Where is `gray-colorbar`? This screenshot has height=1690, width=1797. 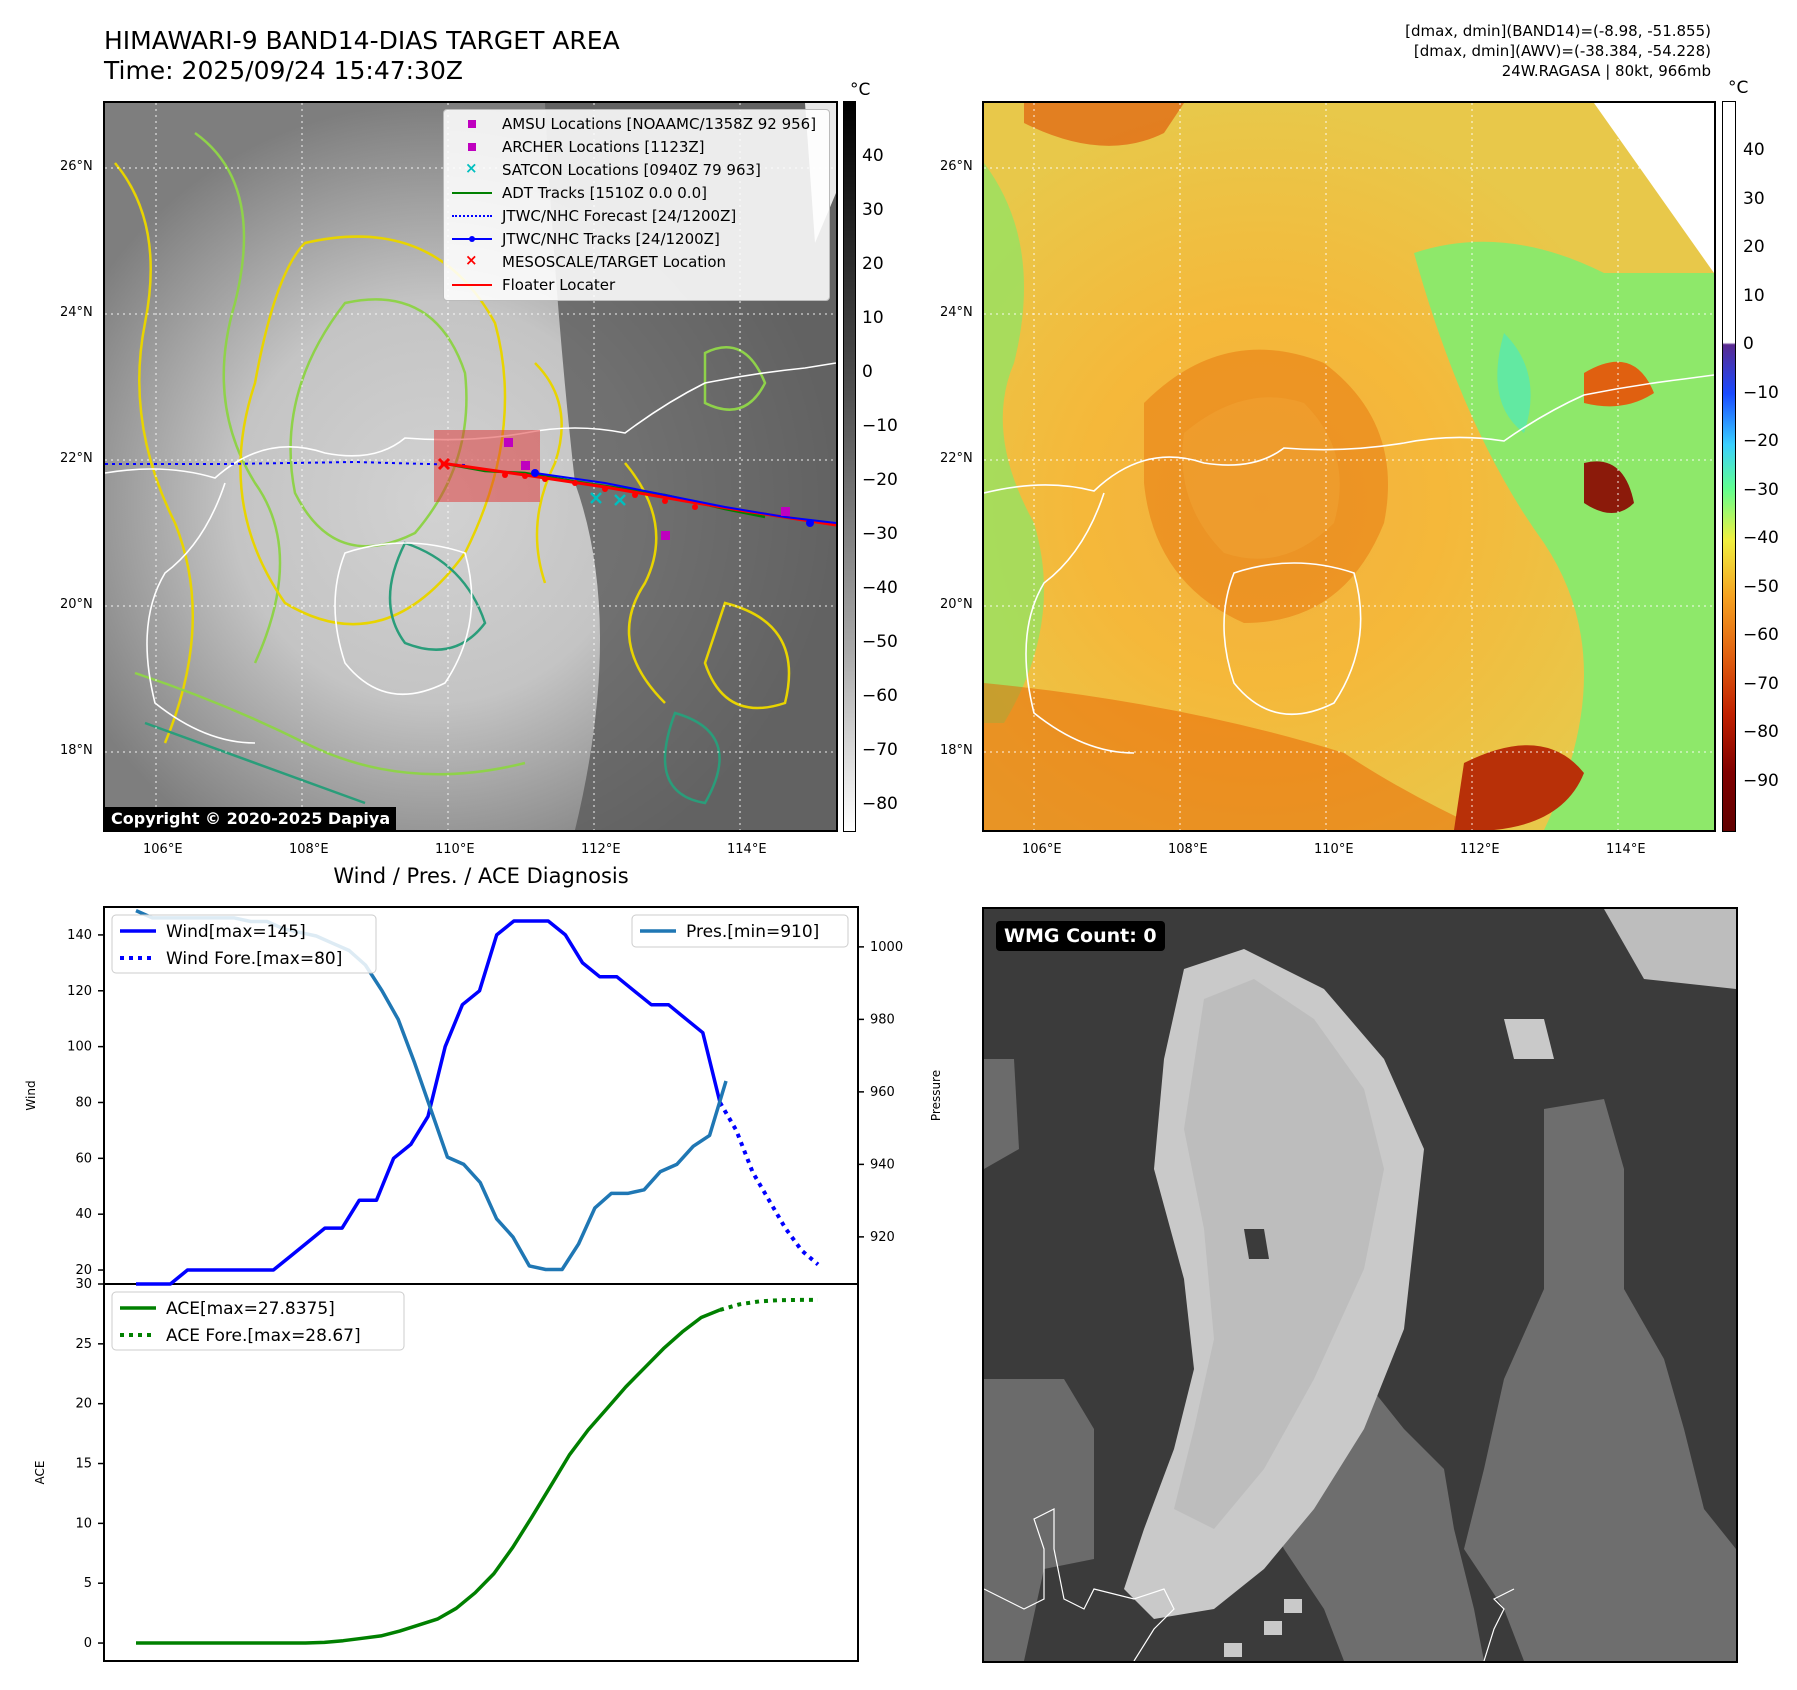 gray-colorbar is located at coordinates (849, 466).